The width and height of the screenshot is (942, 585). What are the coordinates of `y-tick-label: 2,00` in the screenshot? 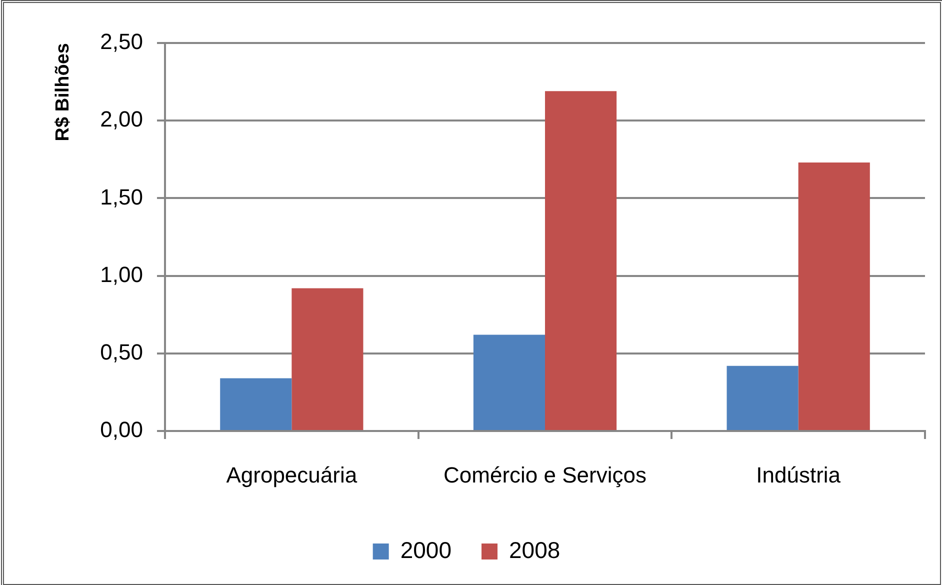 It's located at (121, 119).